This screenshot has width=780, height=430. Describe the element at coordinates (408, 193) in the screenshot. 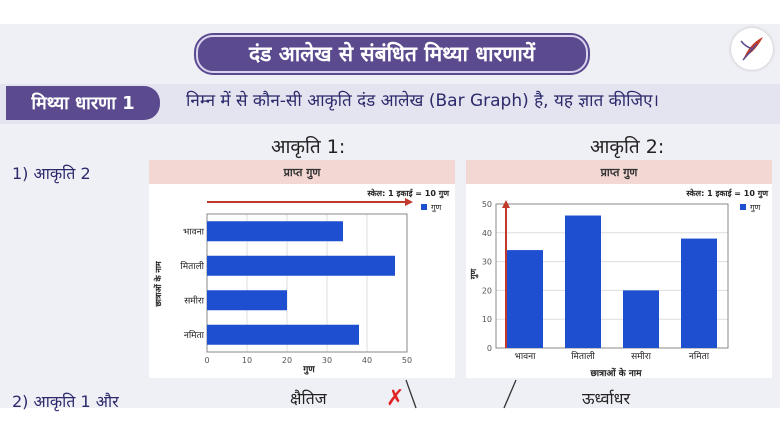

I see `chart1-scale-note: स्केल: 1 इकाई = 10 गुण` at that location.